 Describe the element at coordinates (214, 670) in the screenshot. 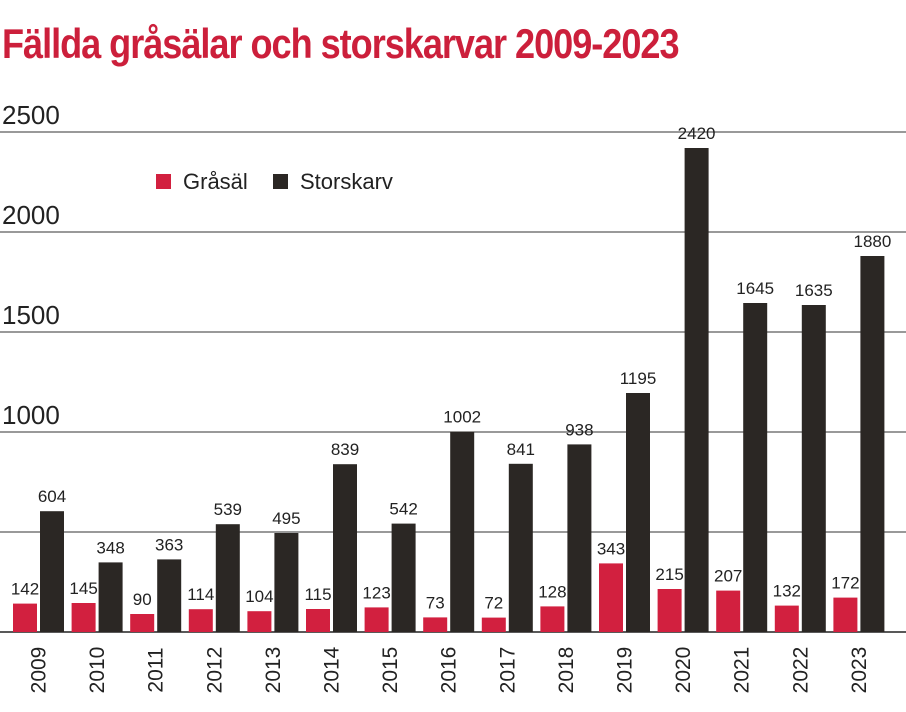

I see `x-tick-label-2012: 2012` at that location.